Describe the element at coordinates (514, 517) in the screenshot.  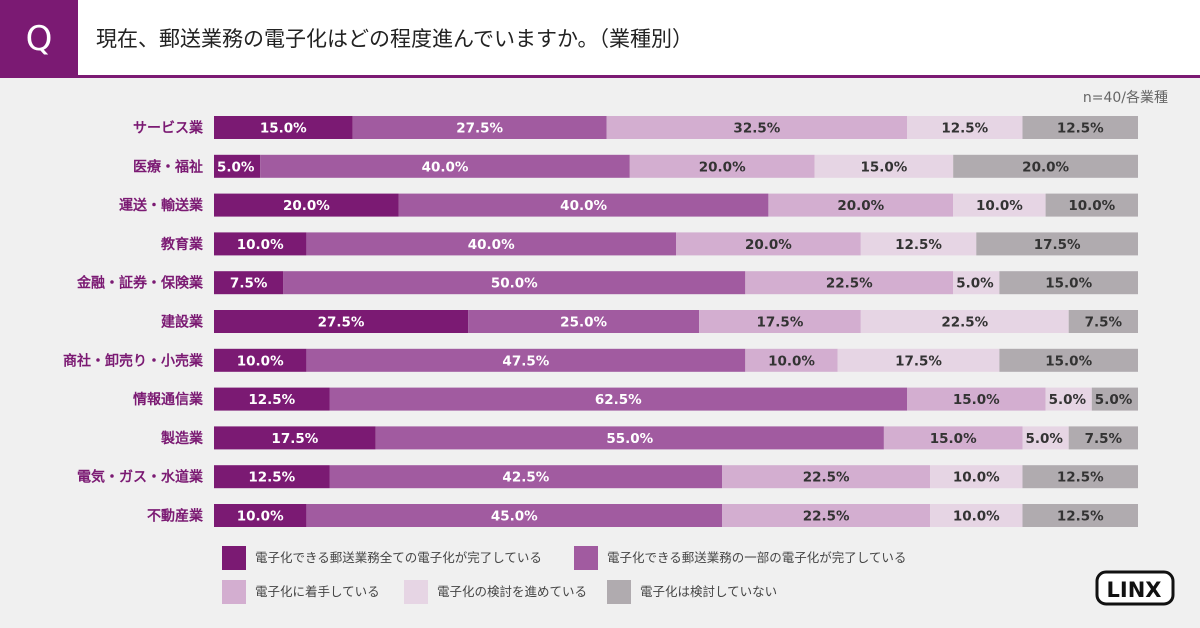
I see `data-label: 45.0%` at that location.